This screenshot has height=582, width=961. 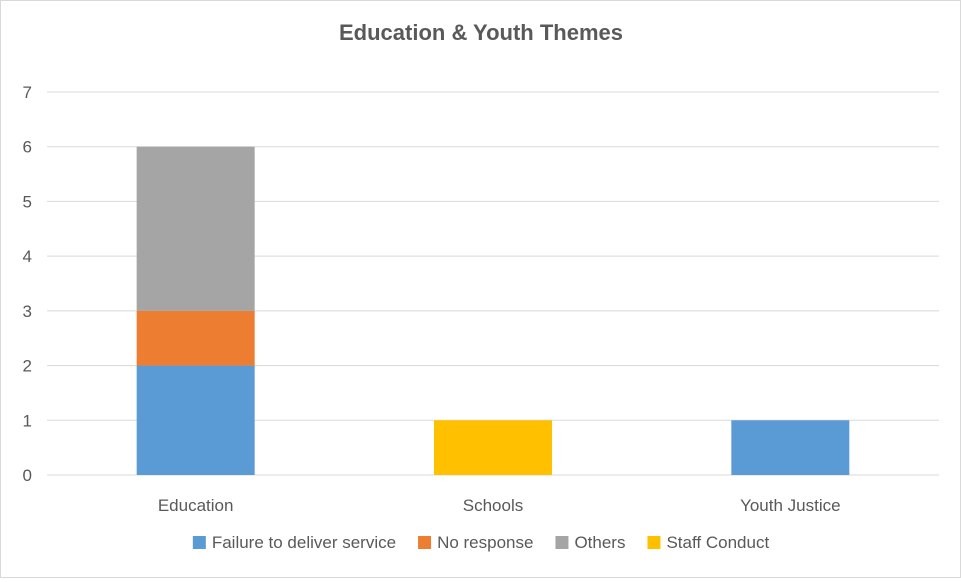 I want to click on x-category-label: Youth Justice, so click(x=790, y=505).